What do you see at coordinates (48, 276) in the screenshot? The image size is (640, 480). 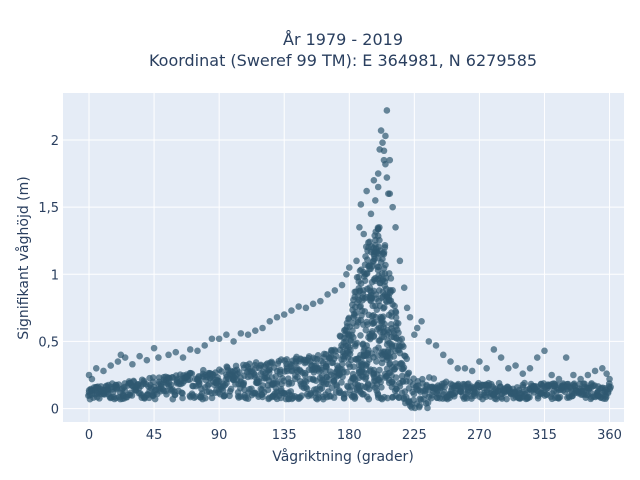 I see `y-tick-labels: 0 0,5 1 1,5 2` at bounding box center [48, 276].